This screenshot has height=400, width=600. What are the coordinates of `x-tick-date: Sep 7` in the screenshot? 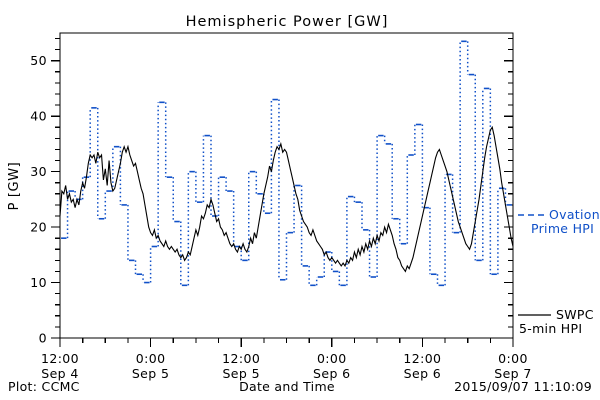 It's located at (513, 373).